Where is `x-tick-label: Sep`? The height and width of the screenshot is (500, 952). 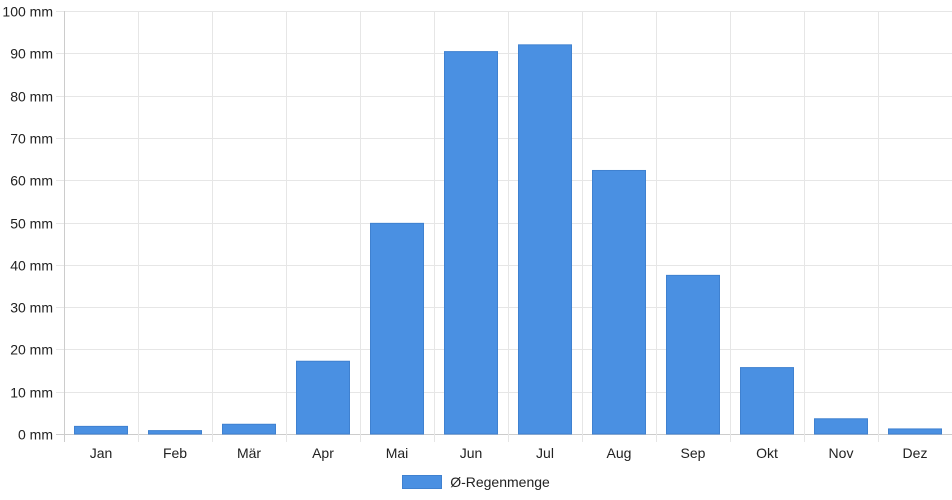 x-tick-label: Sep is located at coordinates (693, 453).